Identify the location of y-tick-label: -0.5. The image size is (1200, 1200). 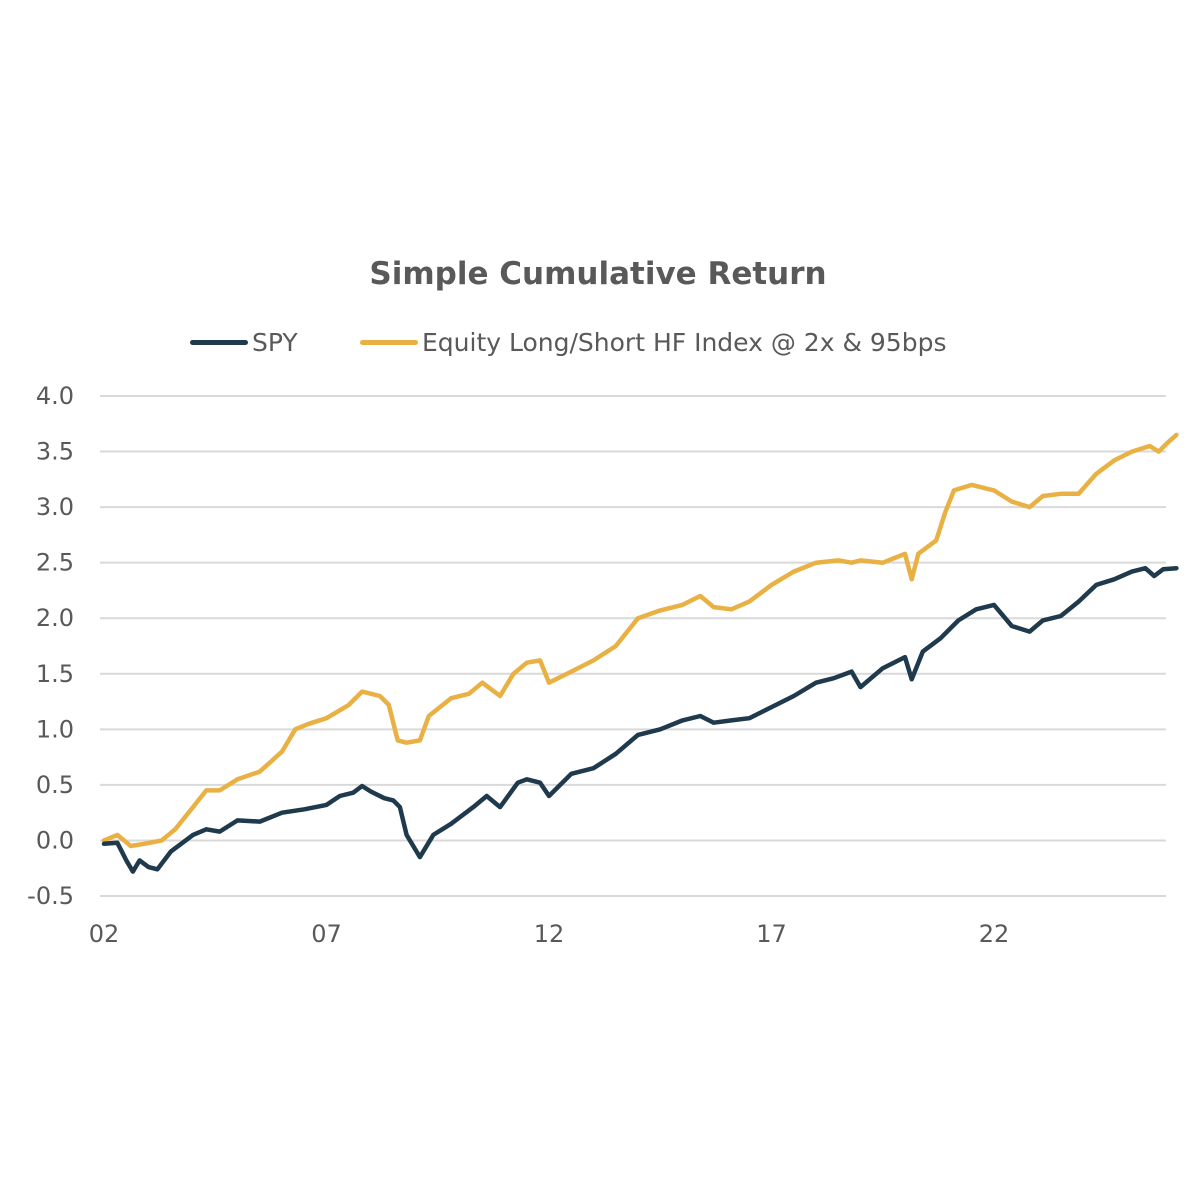
(50, 896).